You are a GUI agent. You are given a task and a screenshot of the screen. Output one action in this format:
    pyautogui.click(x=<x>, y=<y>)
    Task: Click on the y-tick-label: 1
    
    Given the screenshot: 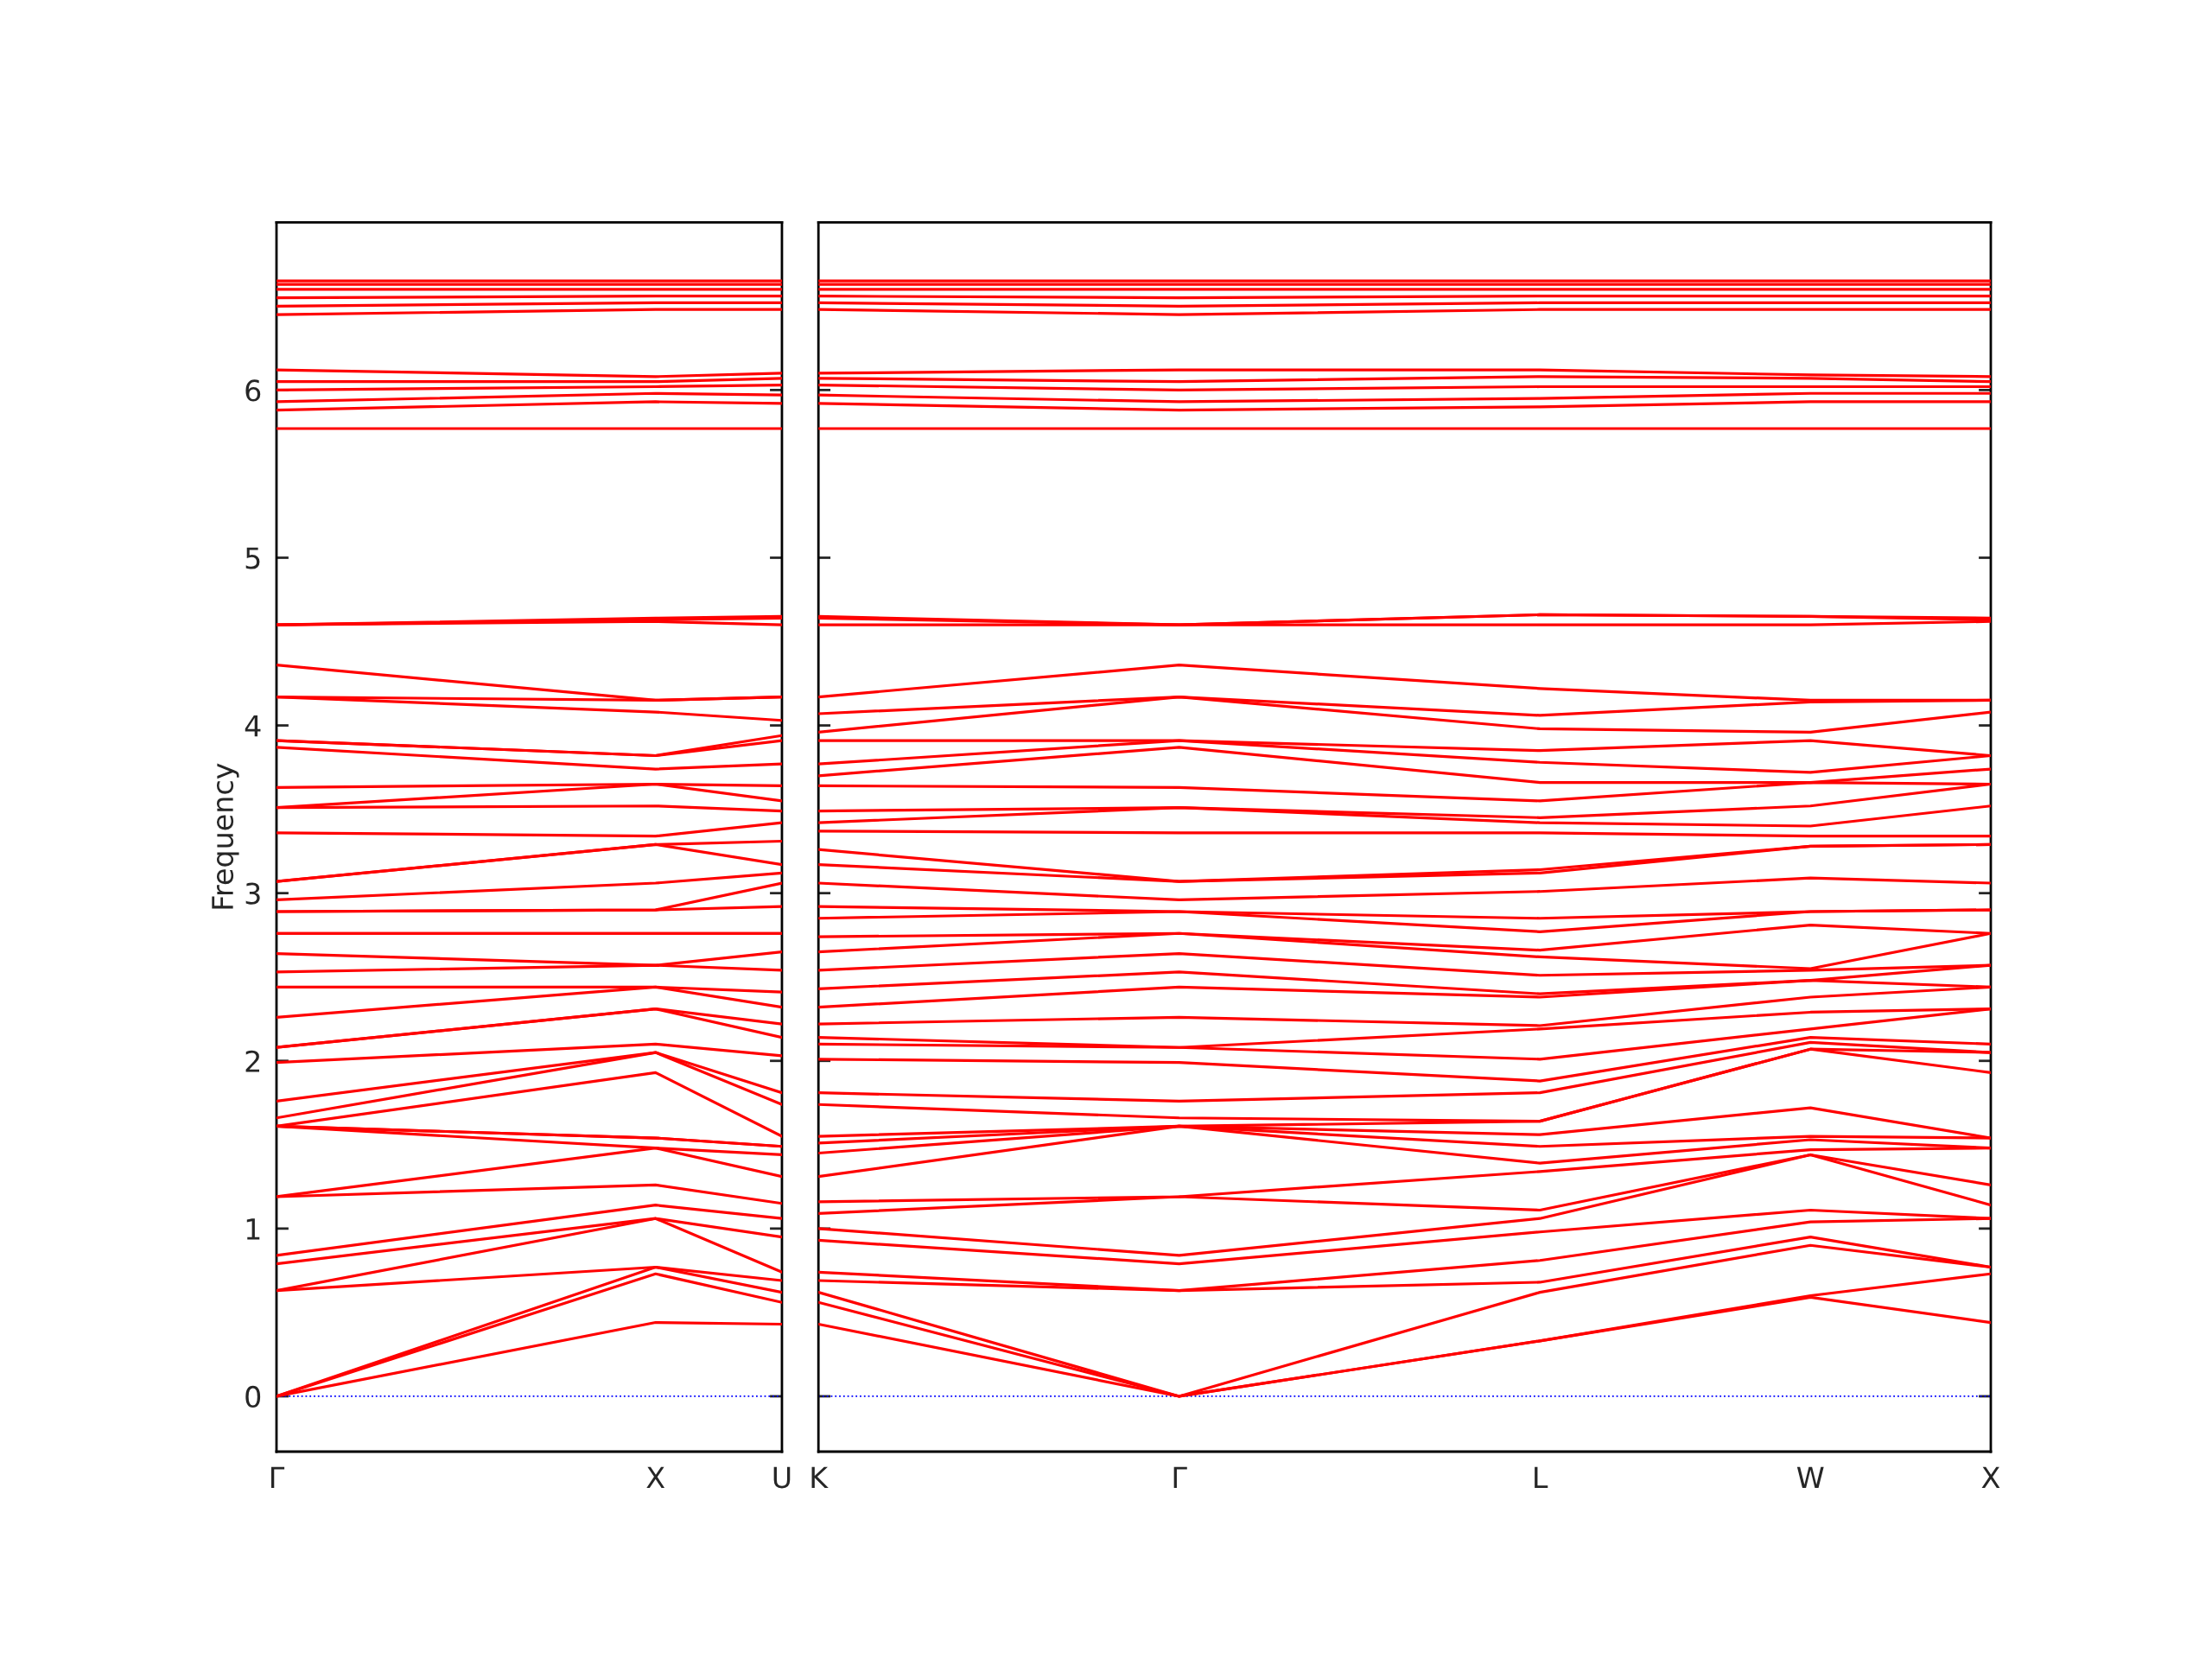 What is the action you would take?
    pyautogui.click(x=253, y=1229)
    